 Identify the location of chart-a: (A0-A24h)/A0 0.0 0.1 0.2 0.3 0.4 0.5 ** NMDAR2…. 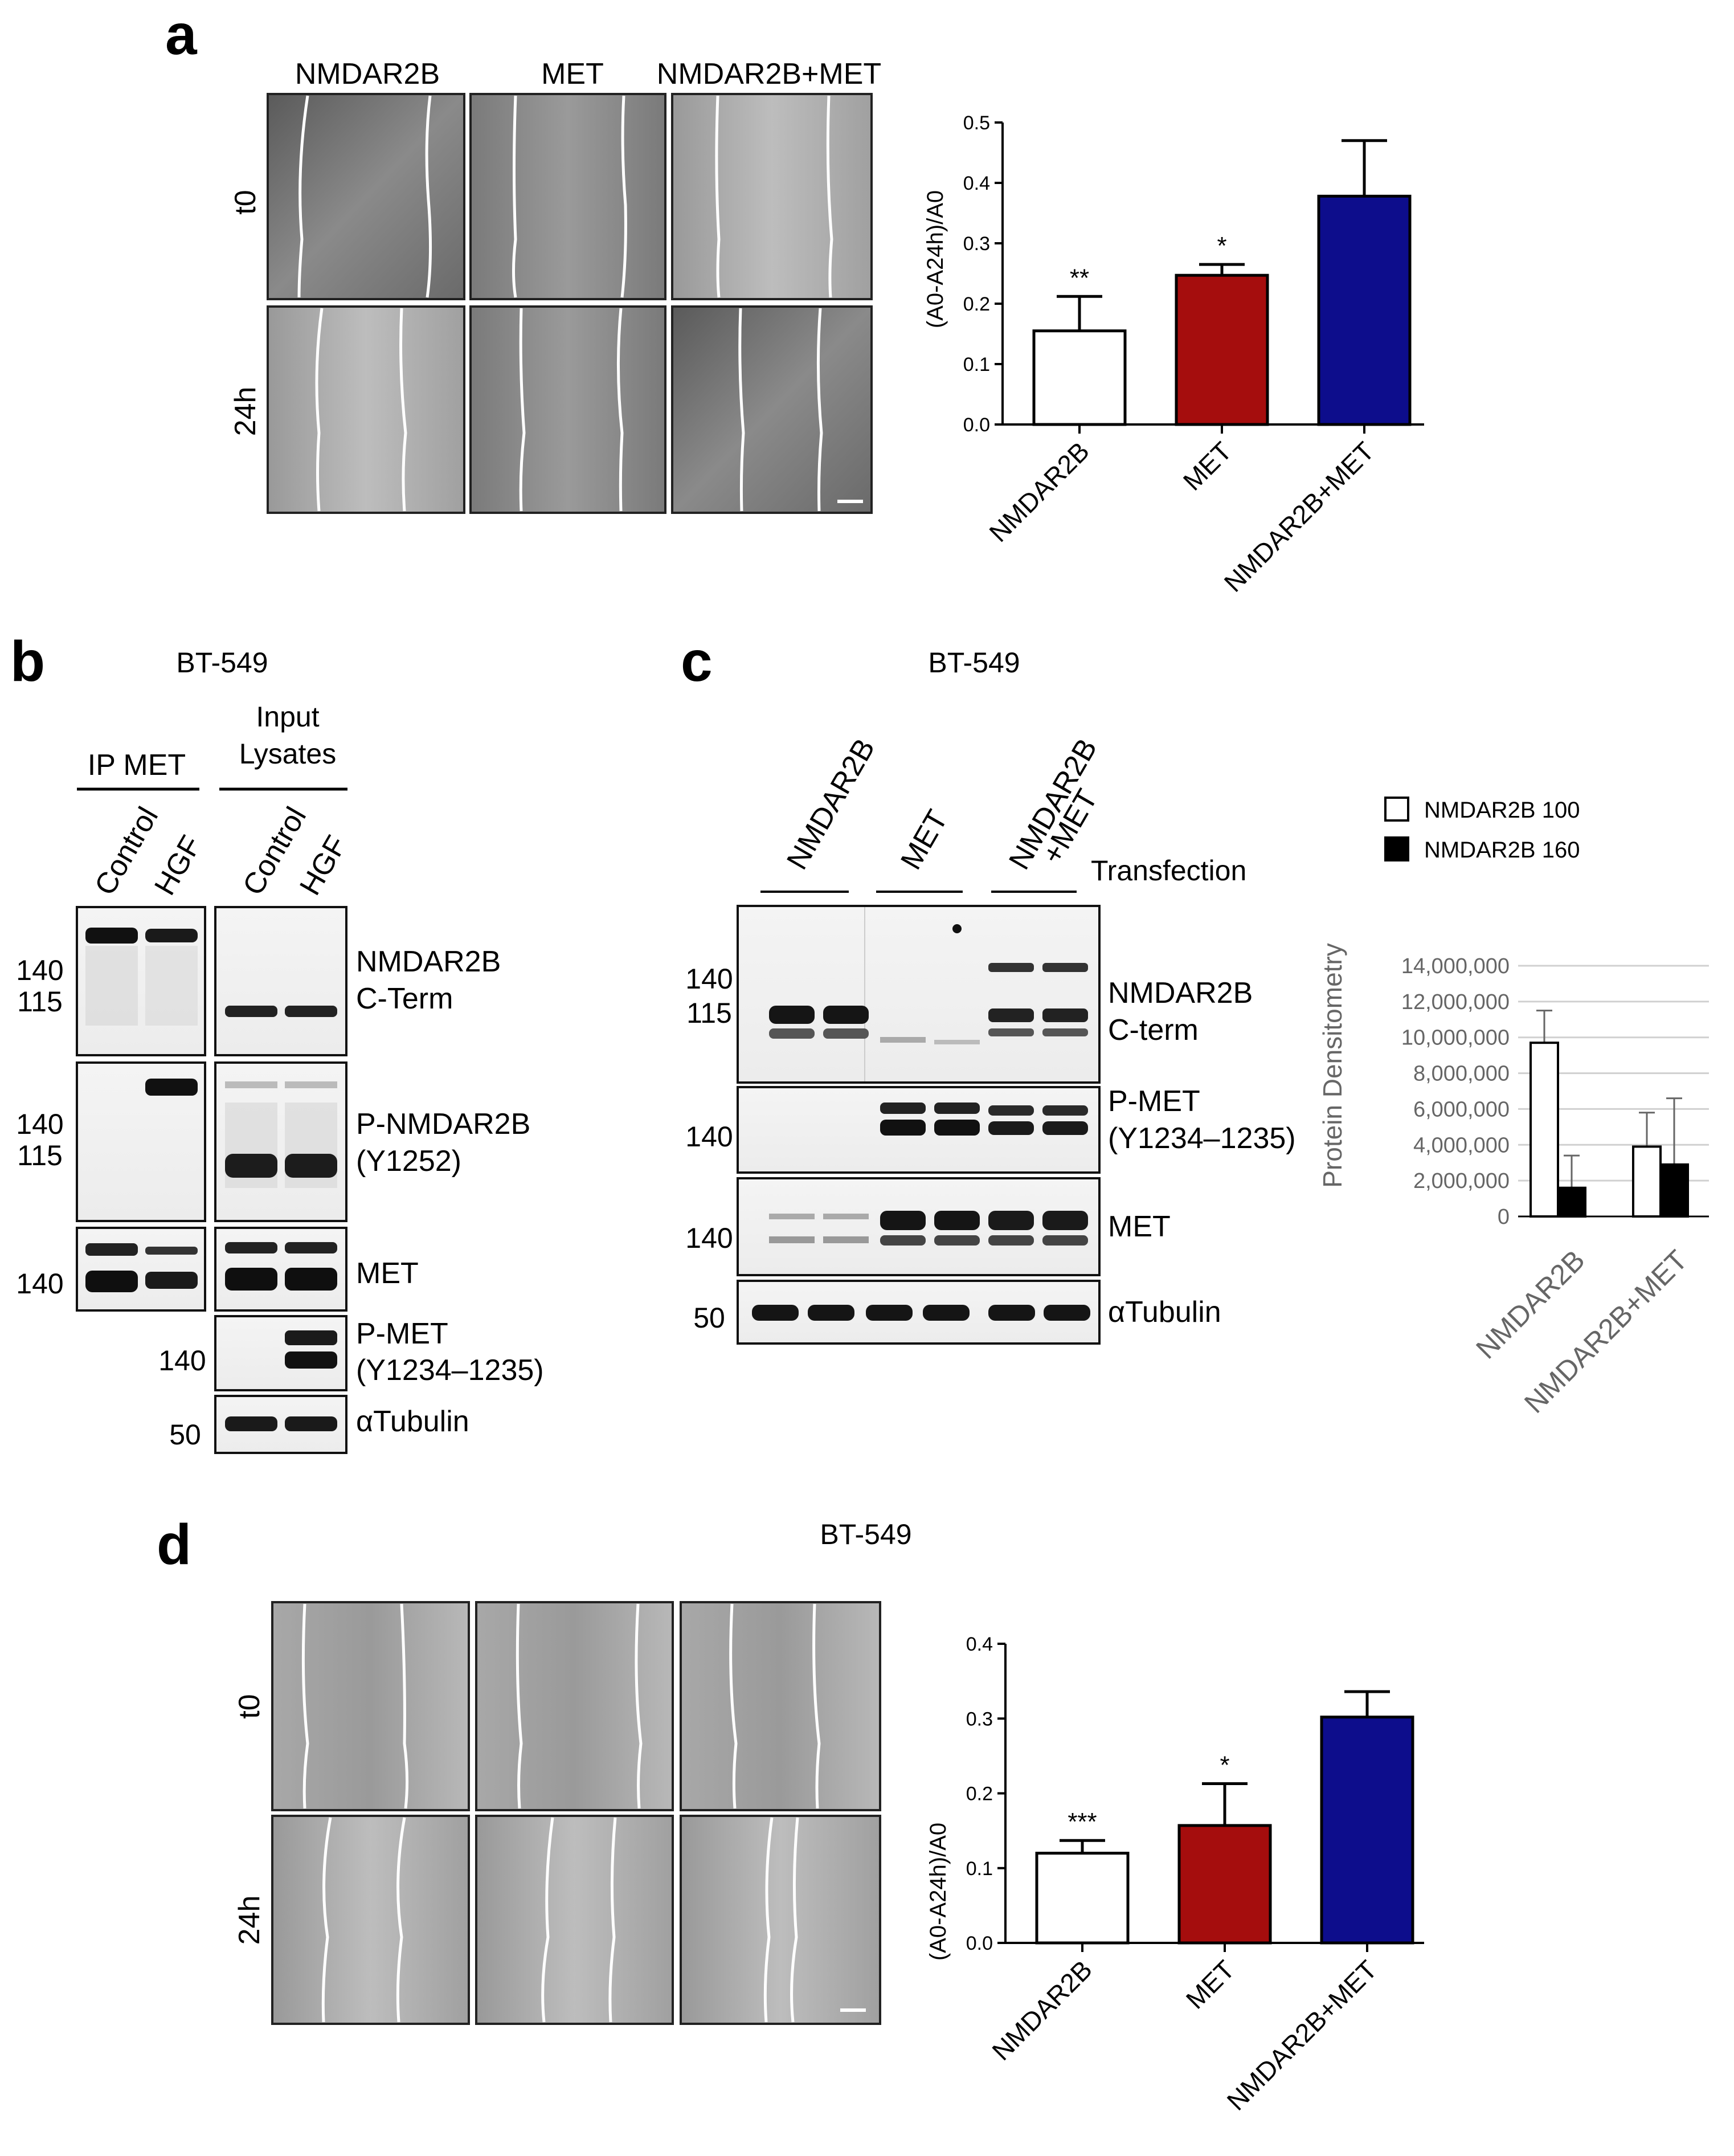
(1173, 355).